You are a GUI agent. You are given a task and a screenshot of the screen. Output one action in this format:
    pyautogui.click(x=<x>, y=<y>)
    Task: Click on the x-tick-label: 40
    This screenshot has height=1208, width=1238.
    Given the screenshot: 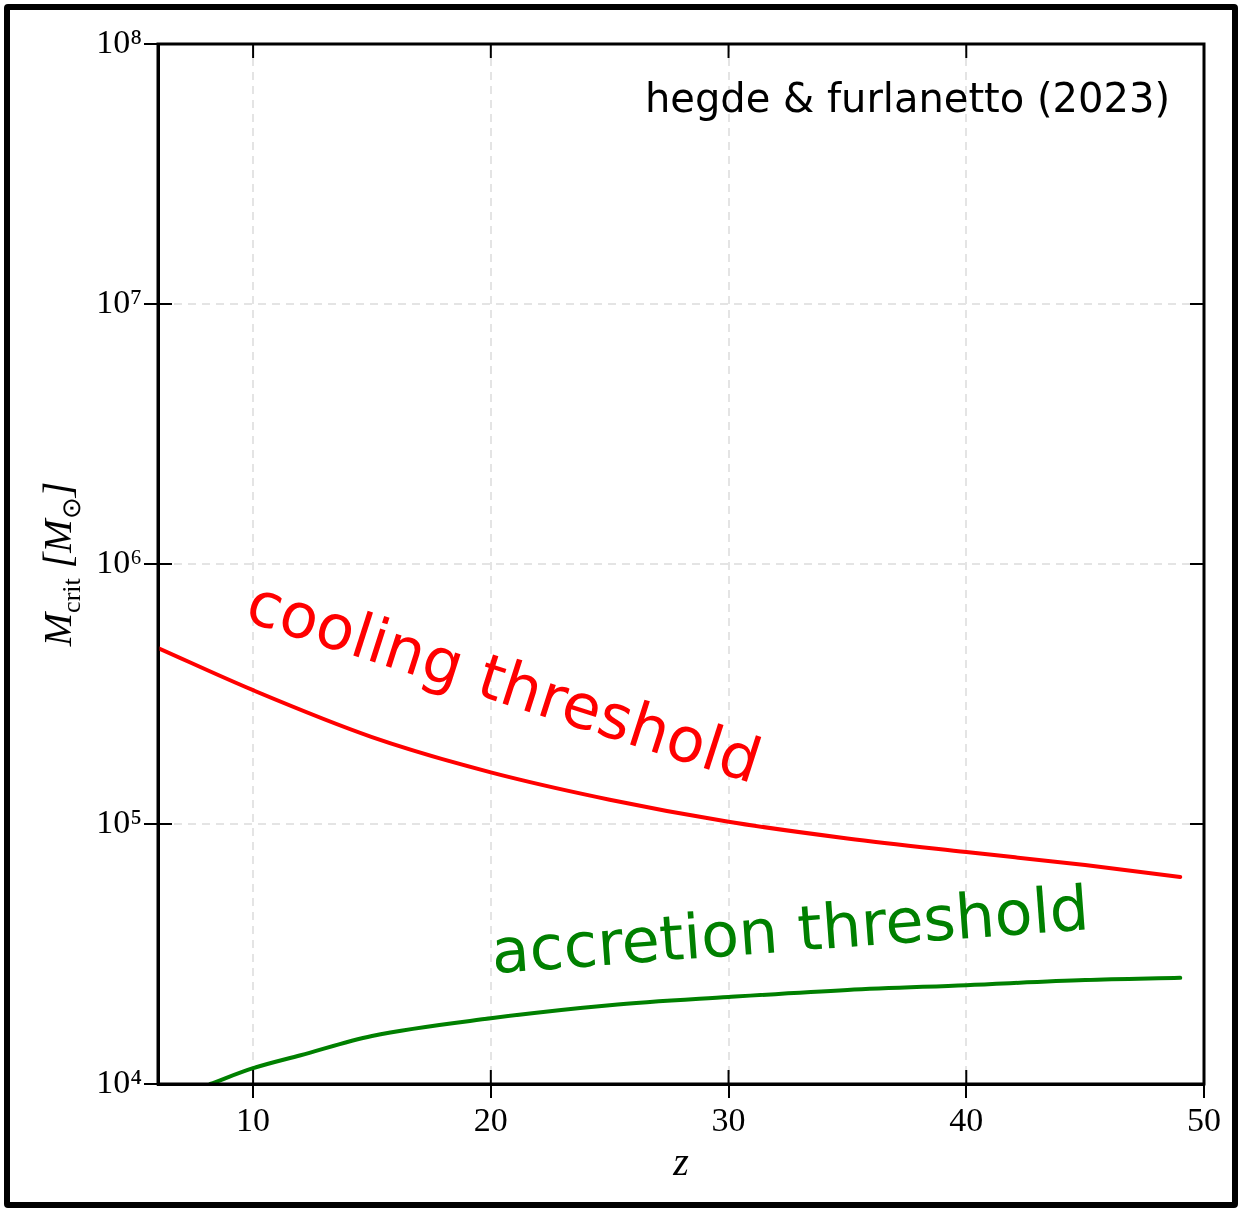 What is the action you would take?
    pyautogui.click(x=966, y=1120)
    